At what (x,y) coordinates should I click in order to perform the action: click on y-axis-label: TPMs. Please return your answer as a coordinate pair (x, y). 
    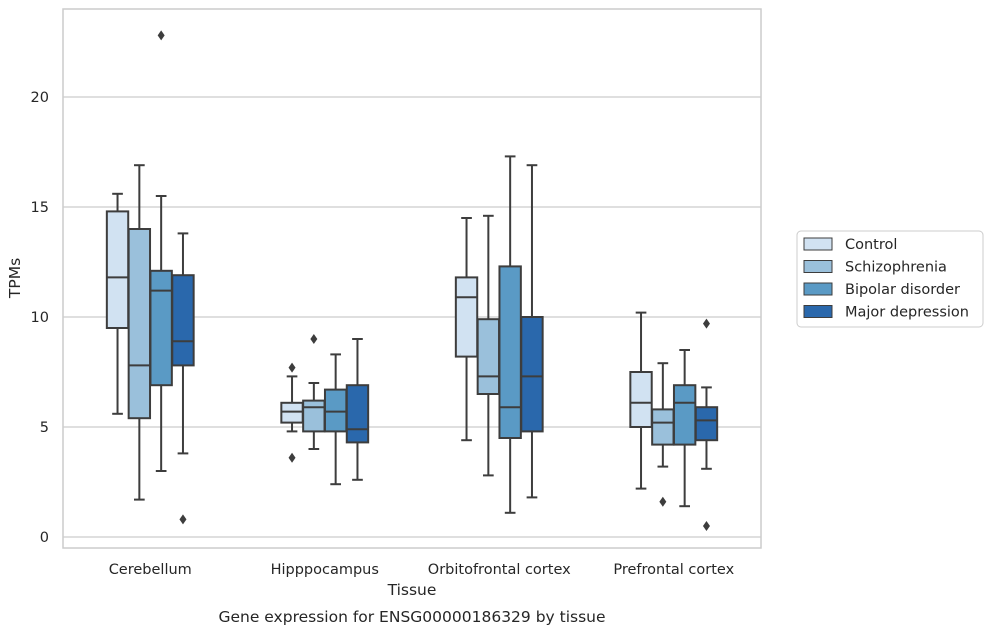
    Looking at the image, I should click on (15, 278).